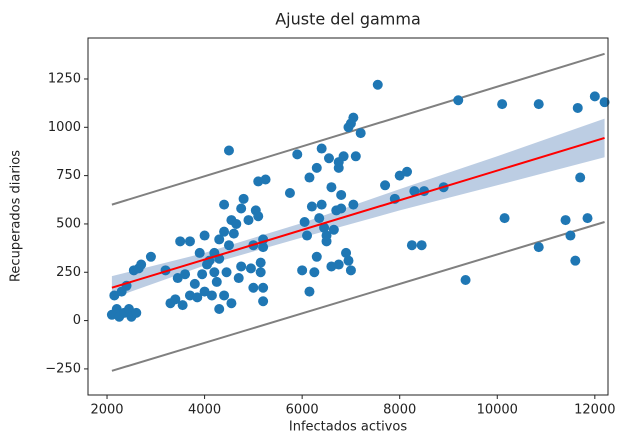 This screenshot has width=619, height=440. I want to click on y-tick-label: 750, so click(68, 175).